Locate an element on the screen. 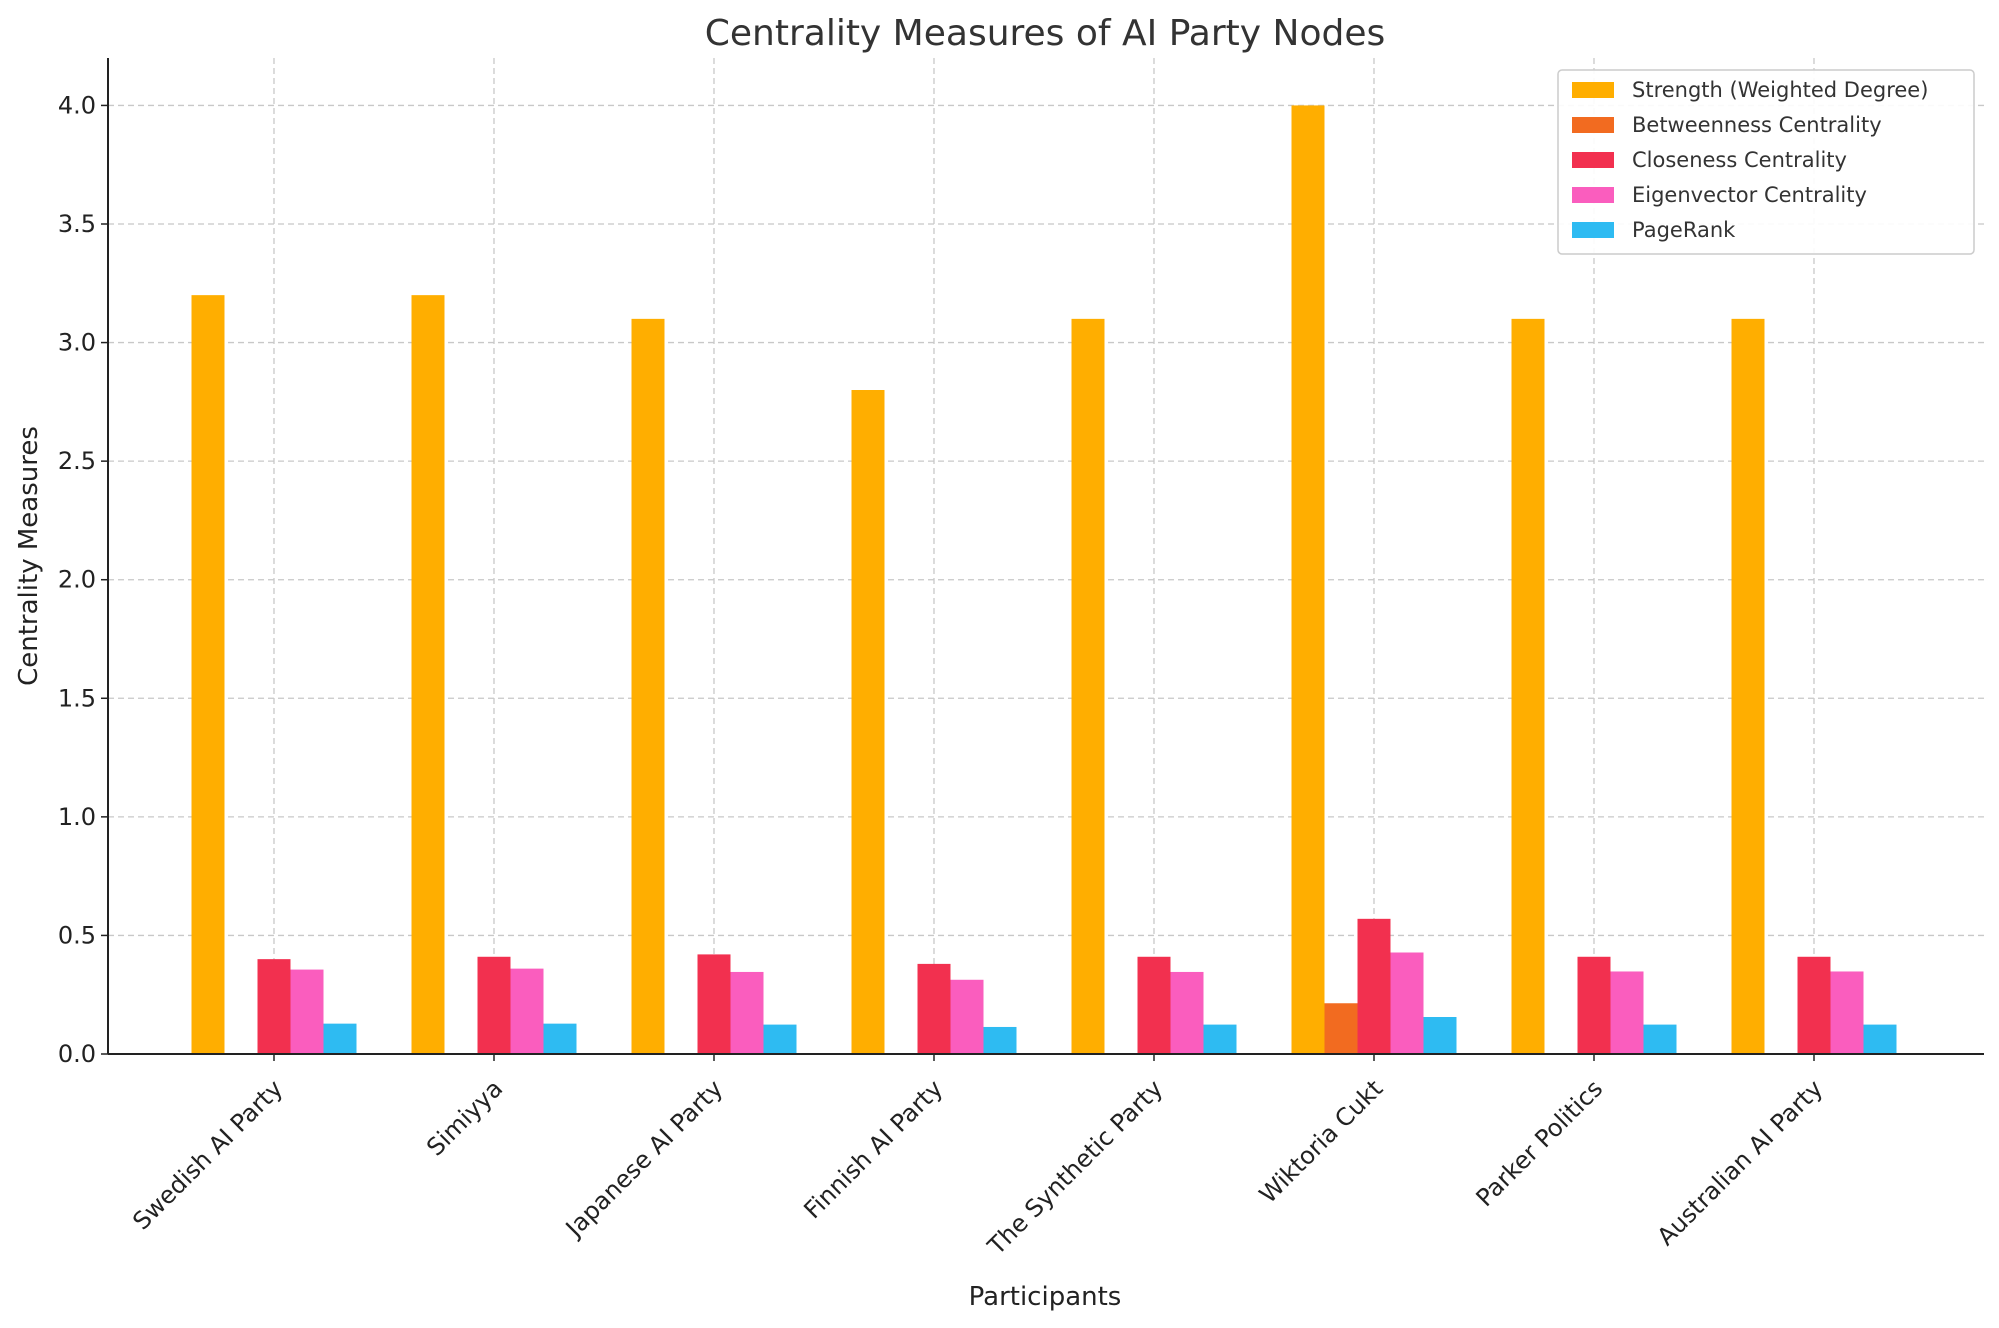 The width and height of the screenshot is (1999, 1328). x-tick-label: Finnish AI Party is located at coordinates (873, 1149).